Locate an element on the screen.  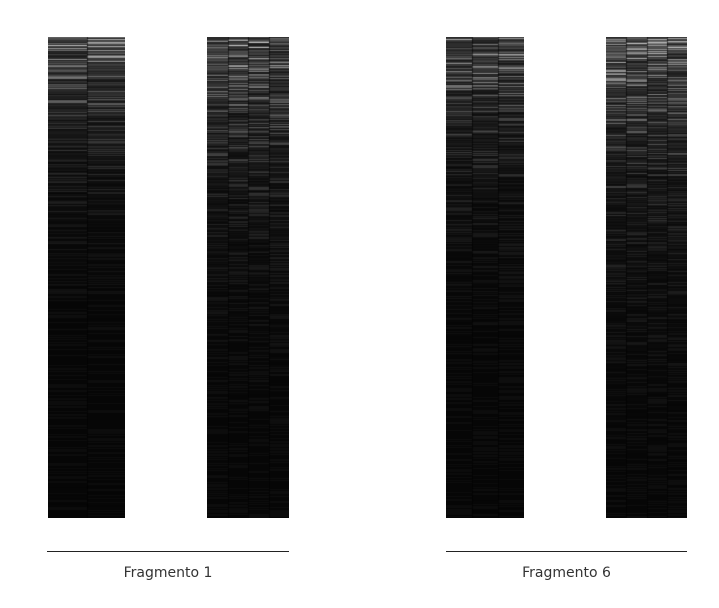
spectrogram-strip-6a is located at coordinates (485, 277).